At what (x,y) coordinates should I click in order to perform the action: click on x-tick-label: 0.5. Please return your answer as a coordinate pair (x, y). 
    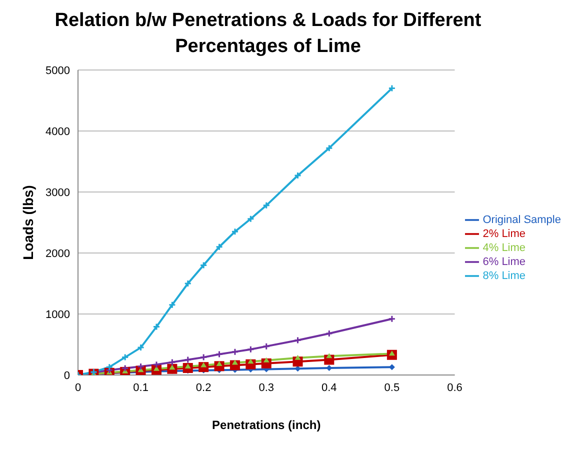
    Looking at the image, I should click on (392, 388).